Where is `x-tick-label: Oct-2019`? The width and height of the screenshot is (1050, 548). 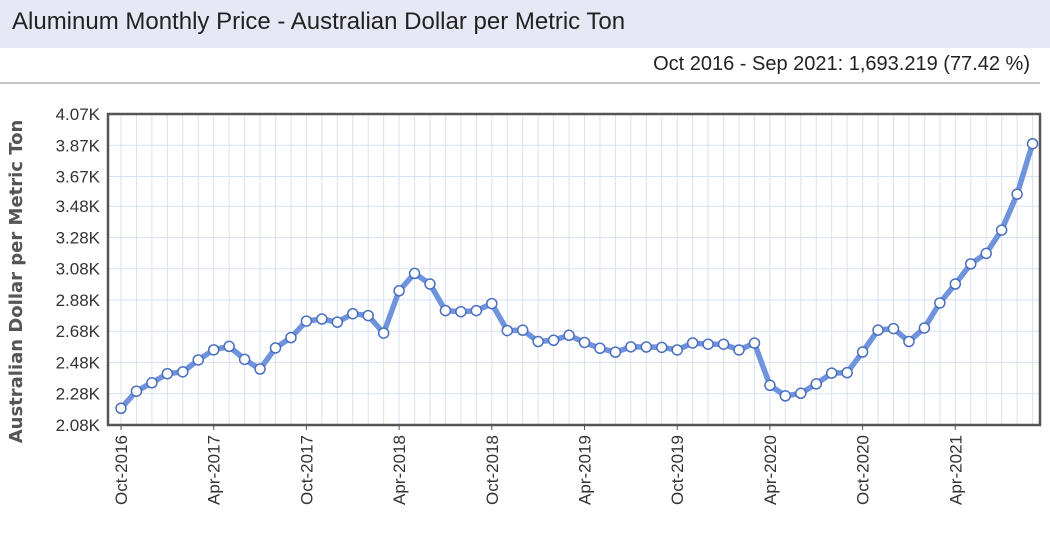
x-tick-label: Oct-2019 is located at coordinates (677, 470).